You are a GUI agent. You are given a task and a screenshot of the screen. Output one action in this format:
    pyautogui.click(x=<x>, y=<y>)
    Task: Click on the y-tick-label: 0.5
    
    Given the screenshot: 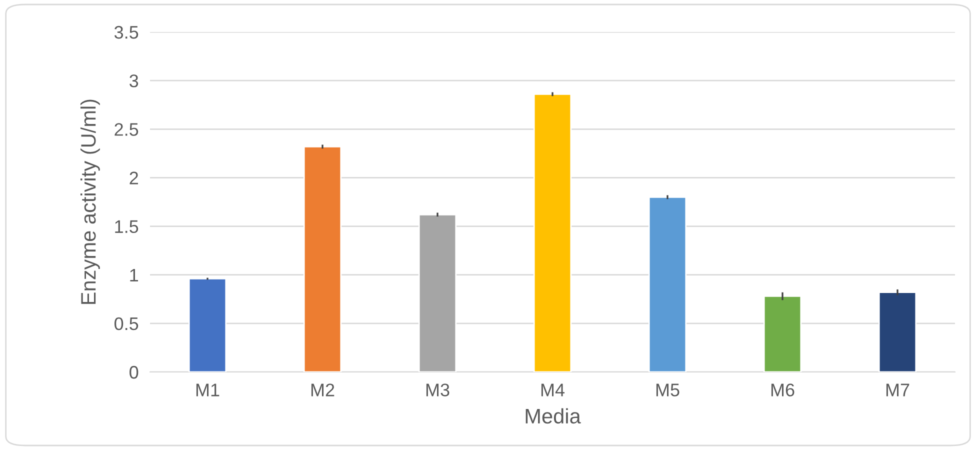 What is the action you would take?
    pyautogui.click(x=126, y=323)
    